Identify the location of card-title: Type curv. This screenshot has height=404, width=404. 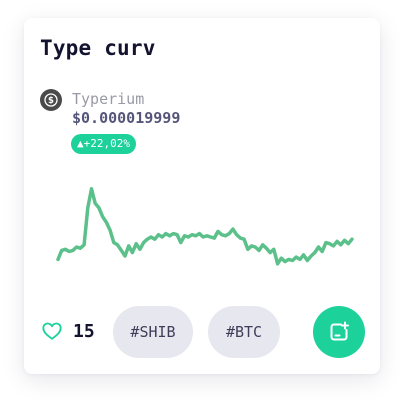
(98, 48).